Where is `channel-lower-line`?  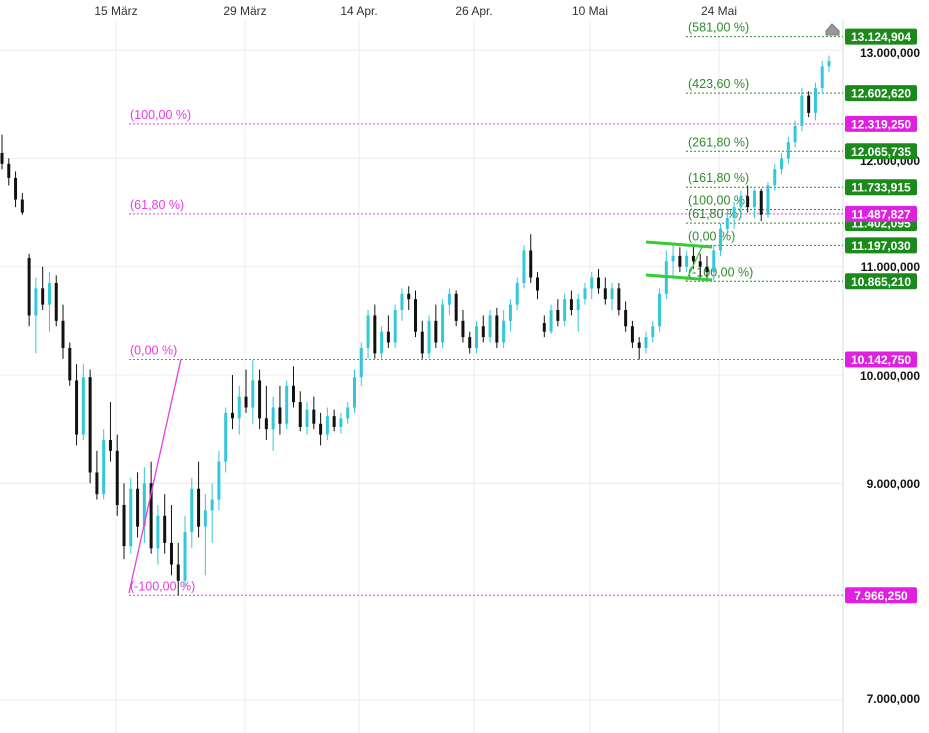
channel-lower-line is located at coordinates (679, 277).